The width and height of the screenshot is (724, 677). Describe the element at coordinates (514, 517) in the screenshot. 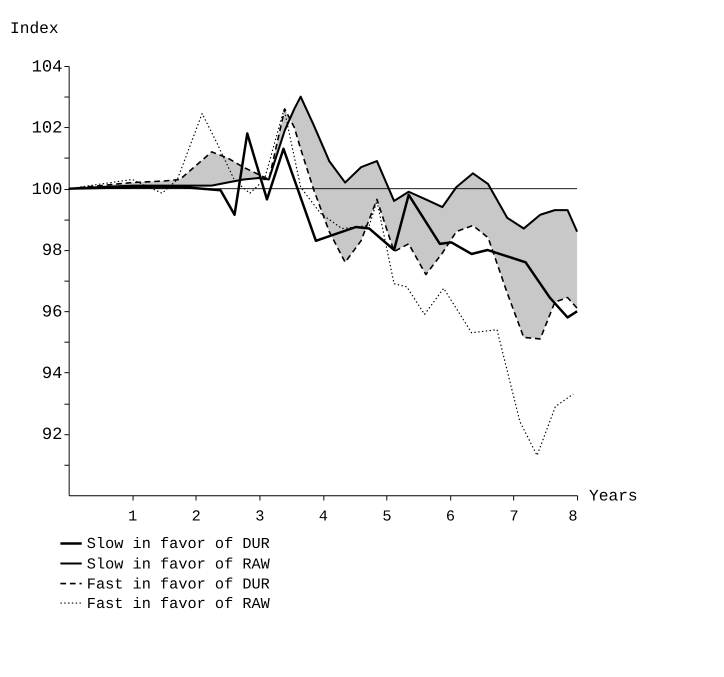

I see `x-tick-label: 7` at that location.